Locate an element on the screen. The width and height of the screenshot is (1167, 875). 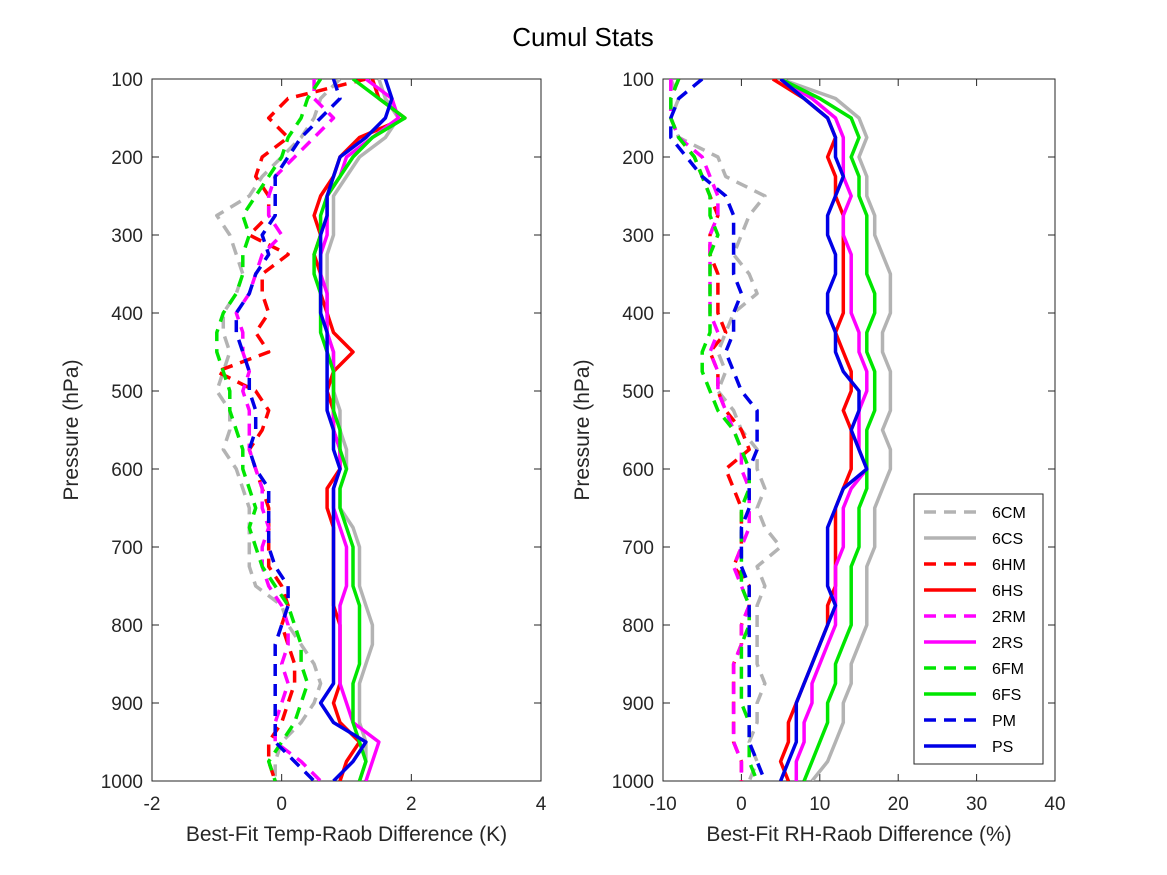
series-line-6hs is located at coordinates (359, 430).